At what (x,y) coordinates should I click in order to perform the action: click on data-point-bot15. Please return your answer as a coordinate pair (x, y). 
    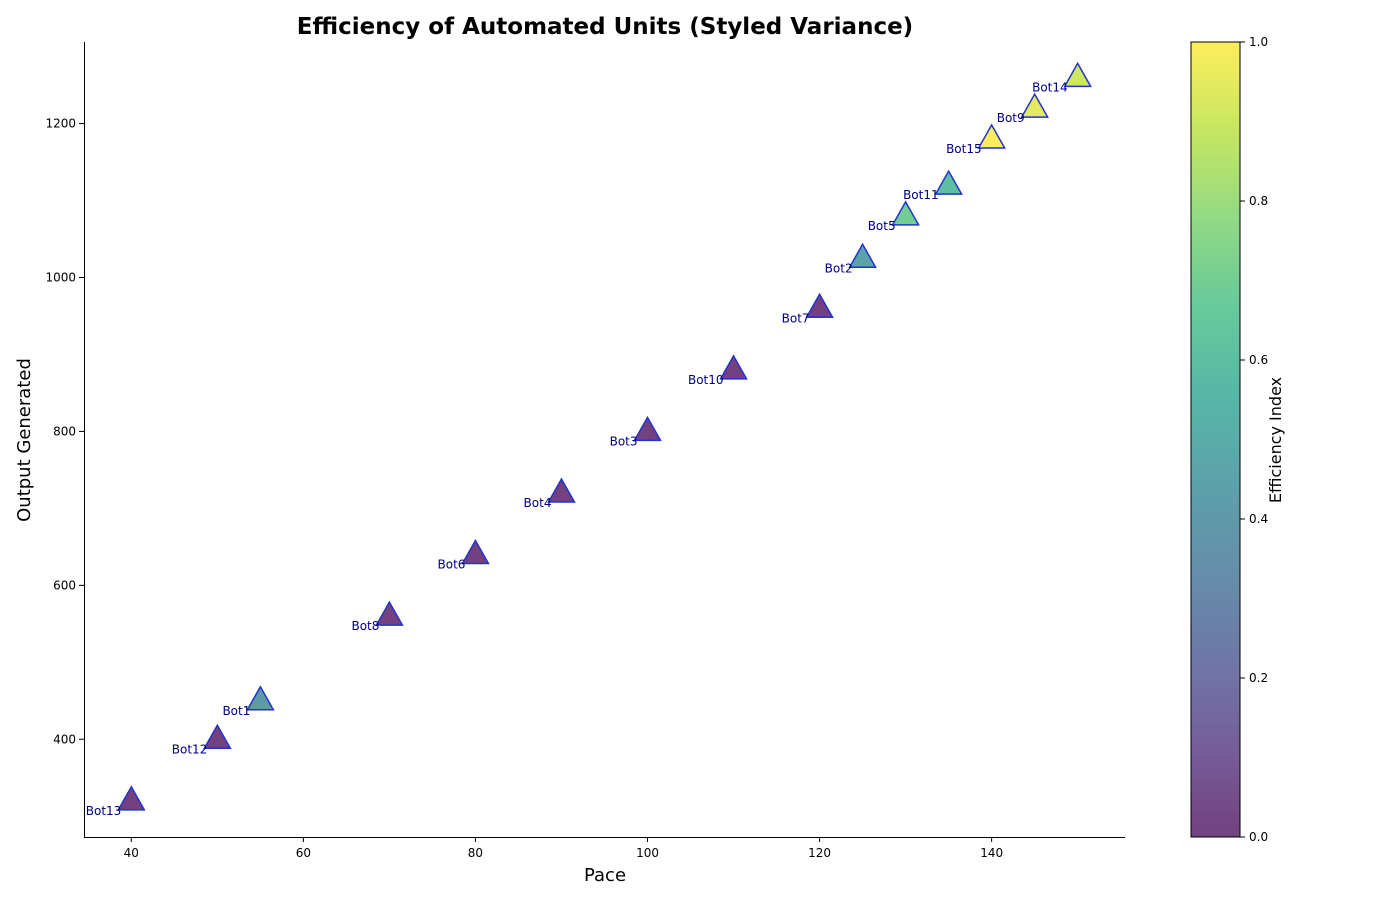
    Looking at the image, I should click on (991, 136).